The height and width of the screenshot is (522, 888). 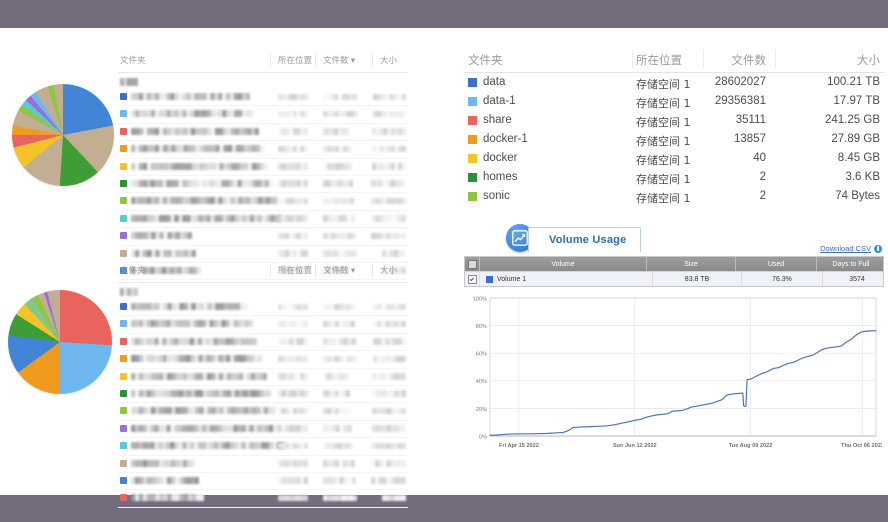 What do you see at coordinates (674, 158) in the screenshot?
I see `table-row: docker 存储空间 1 40 8.45 GB` at bounding box center [674, 158].